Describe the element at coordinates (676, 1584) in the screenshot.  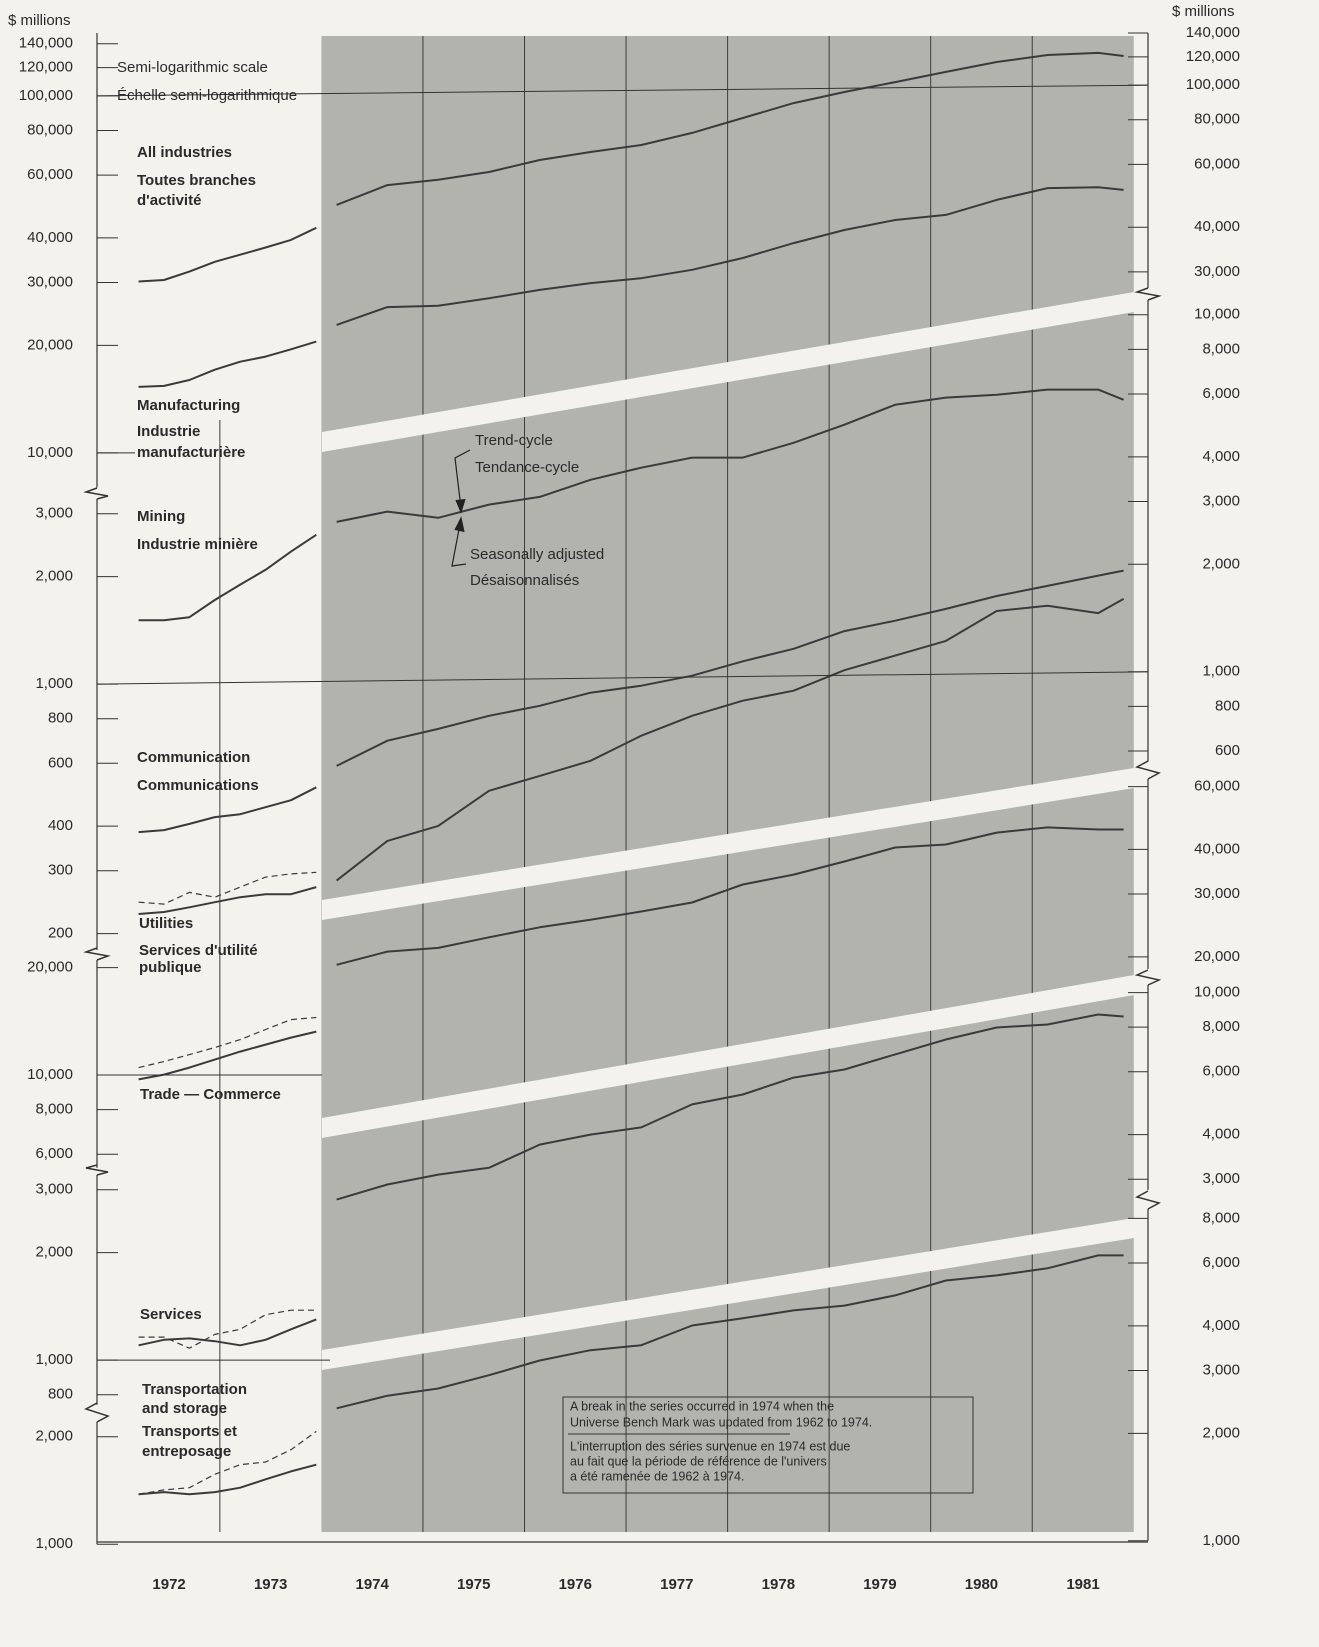
I see `x-tick-label: 1977` at that location.